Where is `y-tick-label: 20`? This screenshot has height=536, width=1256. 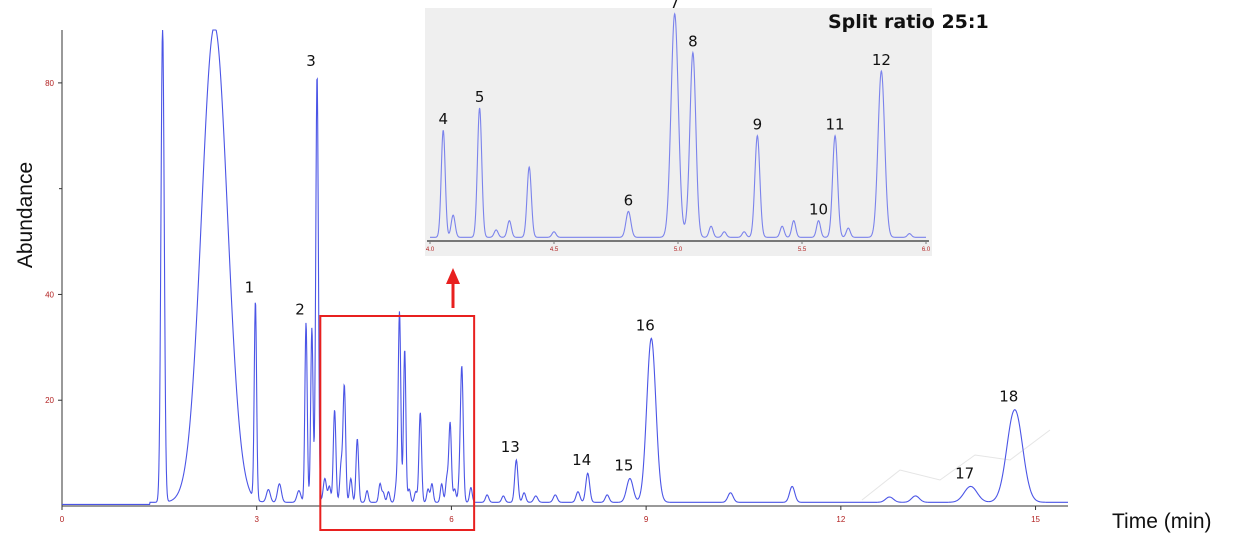 y-tick-label: 20 is located at coordinates (49, 400).